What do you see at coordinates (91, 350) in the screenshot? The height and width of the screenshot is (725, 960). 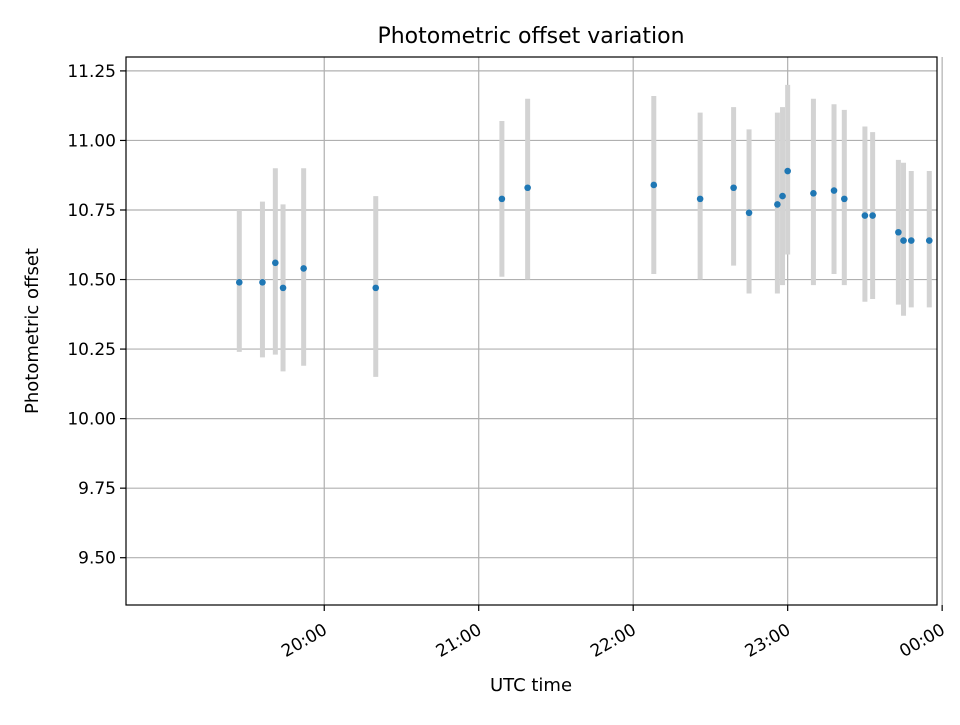 I see `y-tick-label: 10.25` at bounding box center [91, 350].